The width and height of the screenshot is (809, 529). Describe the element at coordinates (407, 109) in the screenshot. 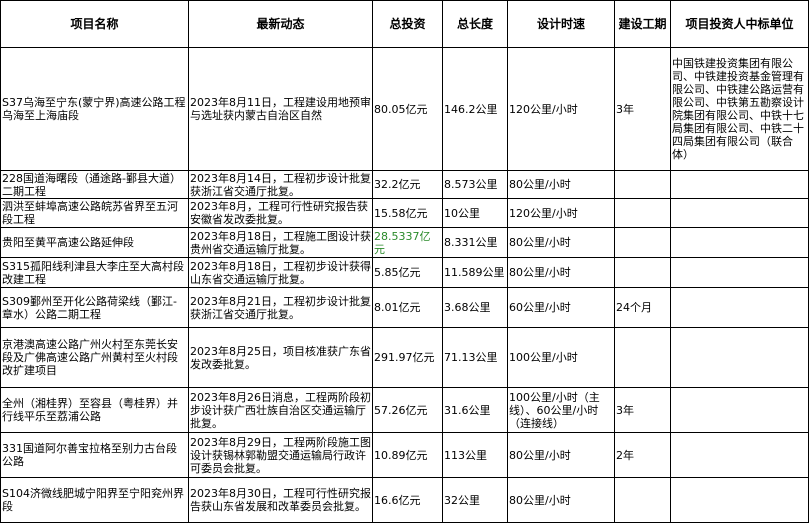

I see `cell-total-investment: 80.05亿元` at that location.